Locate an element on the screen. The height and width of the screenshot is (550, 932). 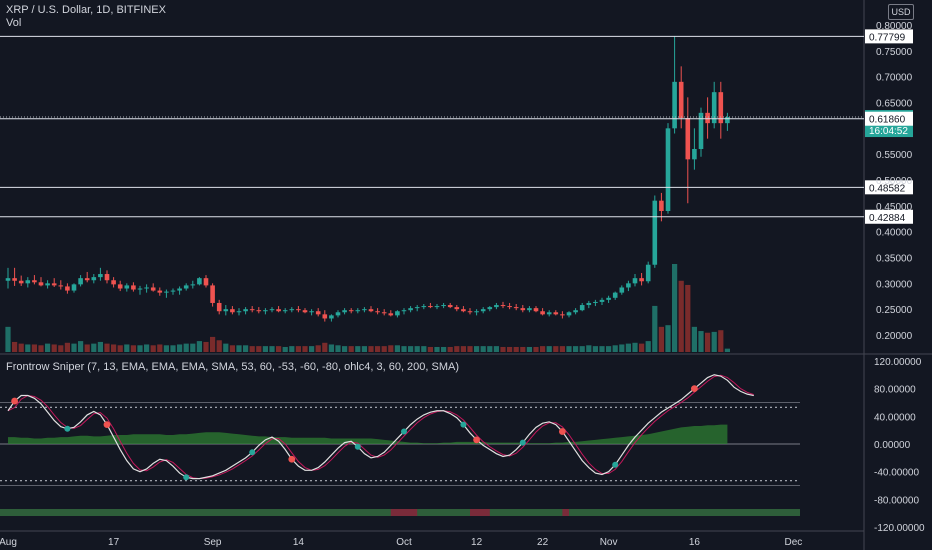
price-tick-label: 0.25000 is located at coordinates (894, 310).